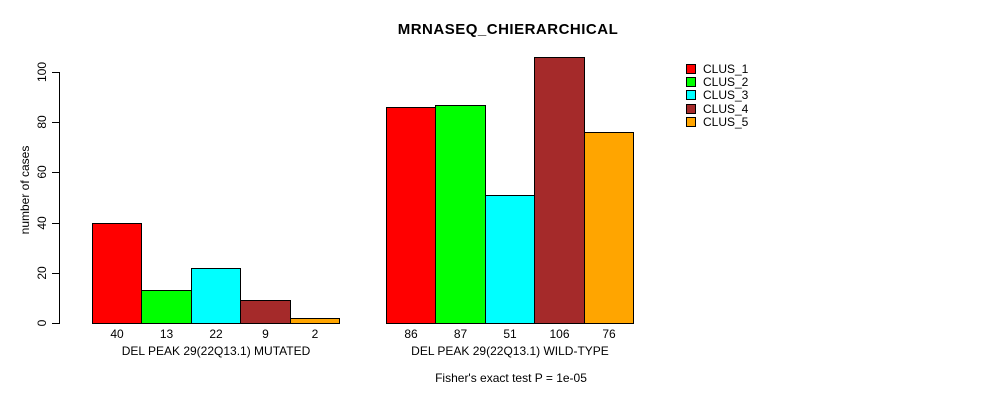 This screenshot has width=990, height=400. I want to click on y-axis-line, so click(59, 198).